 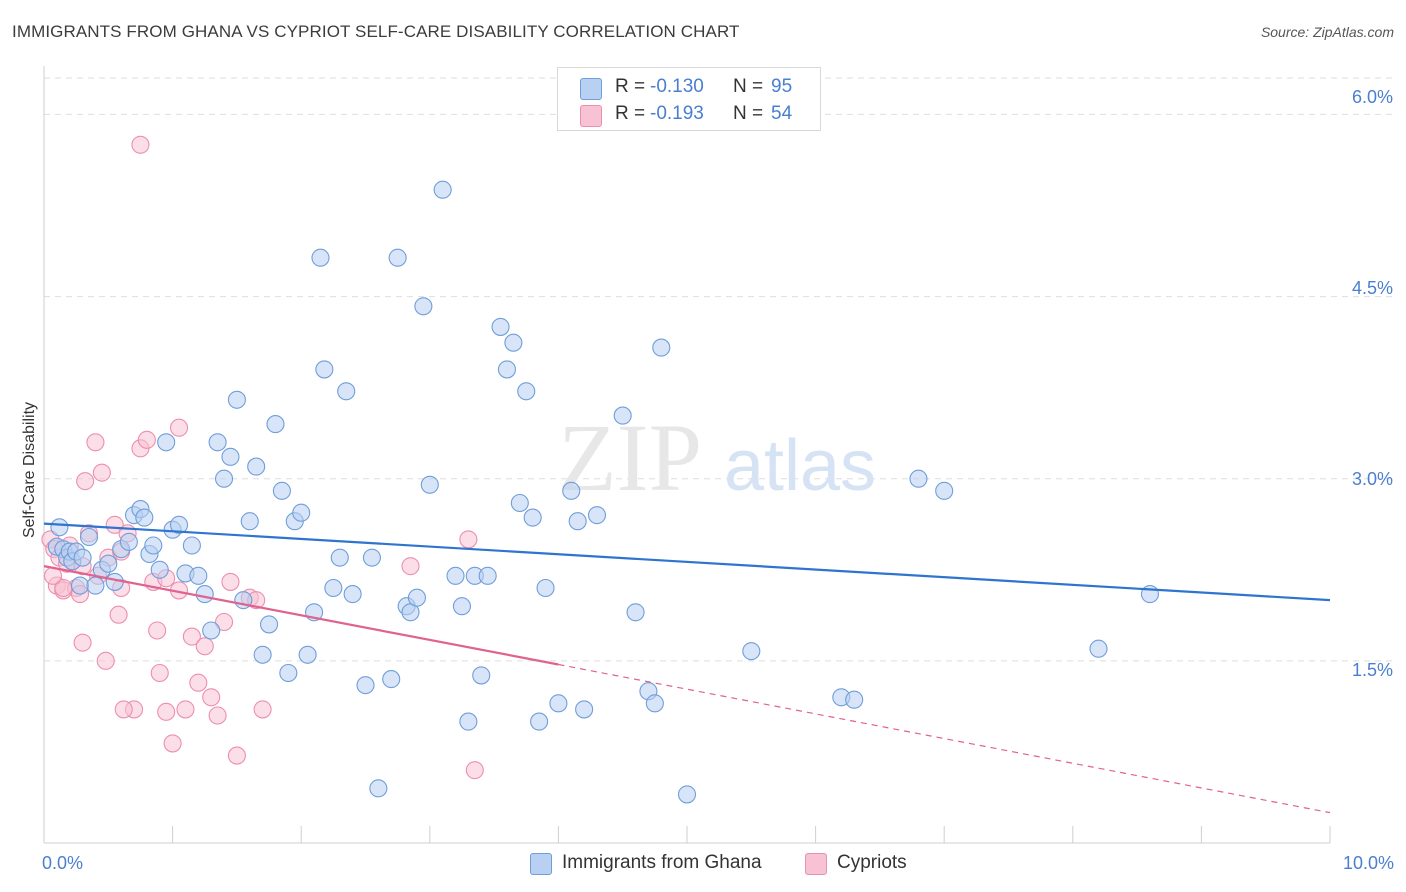 What do you see at coordinates (1372, 670) in the screenshot?
I see `y-tick-label-1-5: 1.5%` at bounding box center [1372, 670].